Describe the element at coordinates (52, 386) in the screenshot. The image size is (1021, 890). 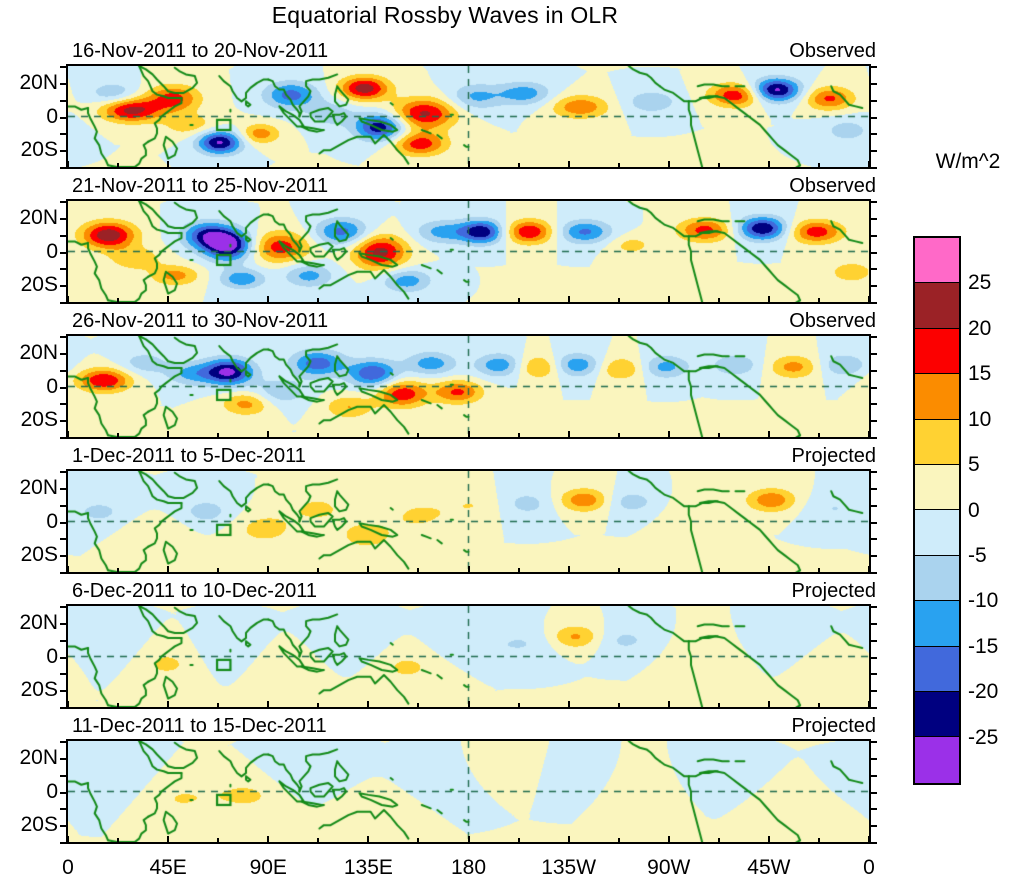
I see `y-tick-label-p3-0: 0` at that location.